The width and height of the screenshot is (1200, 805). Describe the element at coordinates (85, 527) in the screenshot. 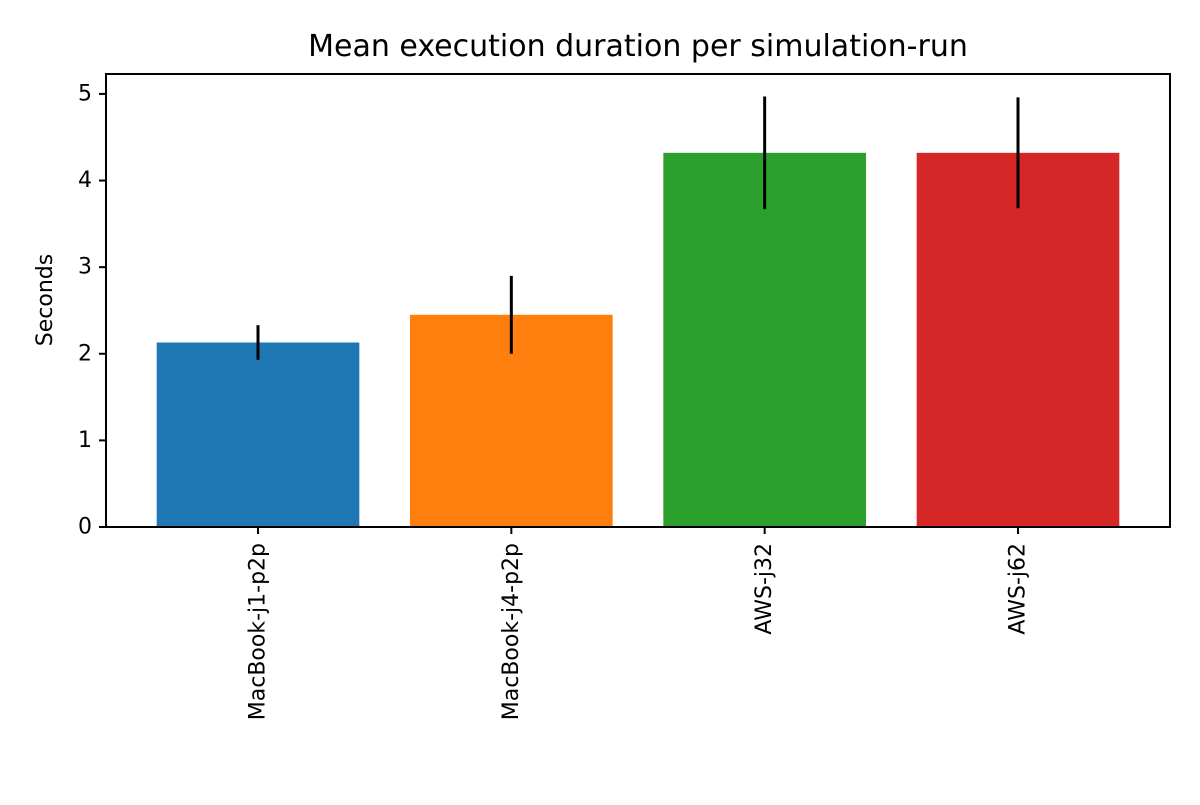

I see `y-tick-label-0: 0` at that location.